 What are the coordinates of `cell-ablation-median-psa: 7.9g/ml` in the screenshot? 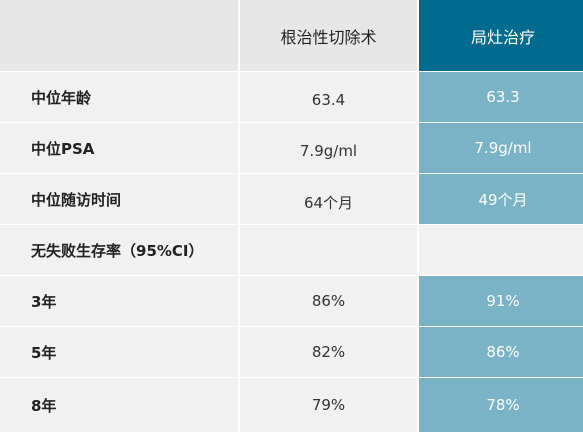 It's located at (501, 148).